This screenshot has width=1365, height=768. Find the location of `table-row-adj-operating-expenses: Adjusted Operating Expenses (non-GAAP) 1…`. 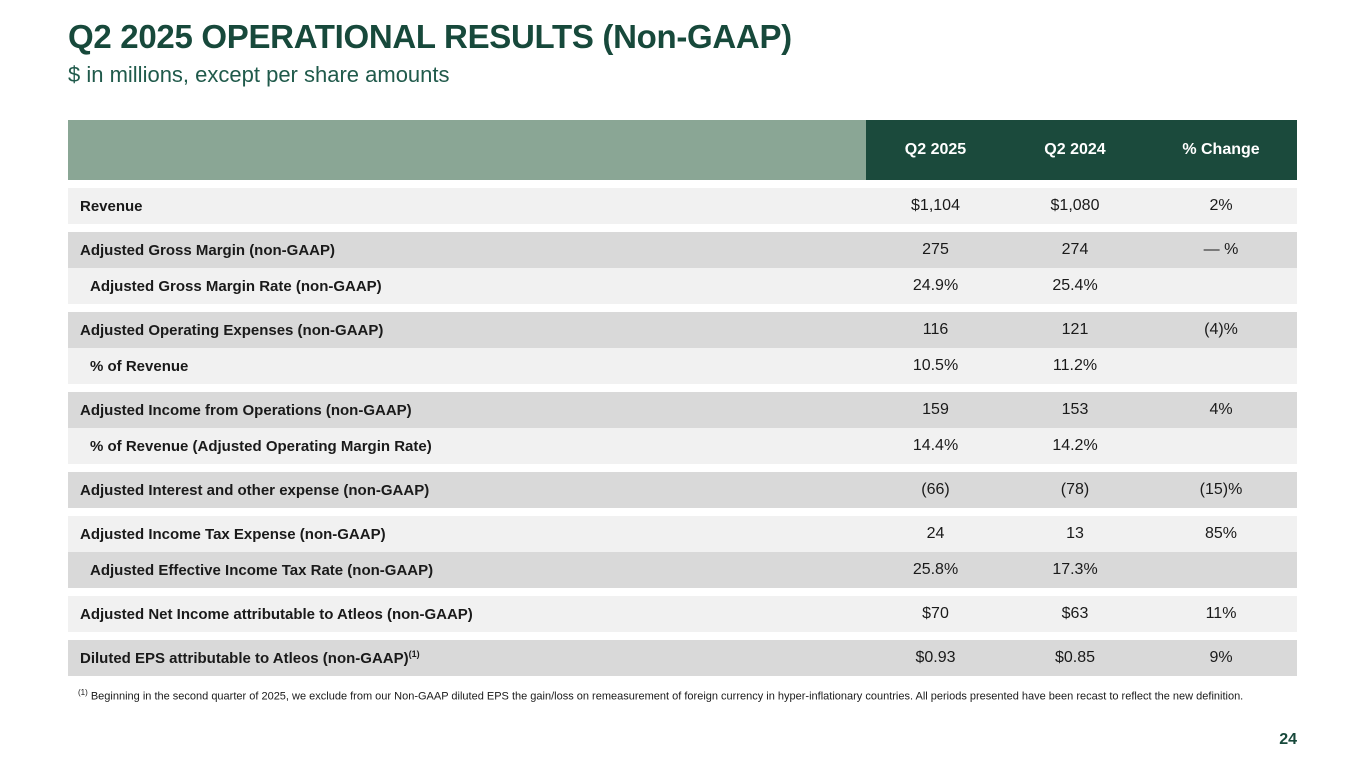

table-row-adj-operating-expenses: Adjusted Operating Expenses (non-GAAP) 1… is located at coordinates (682, 330).